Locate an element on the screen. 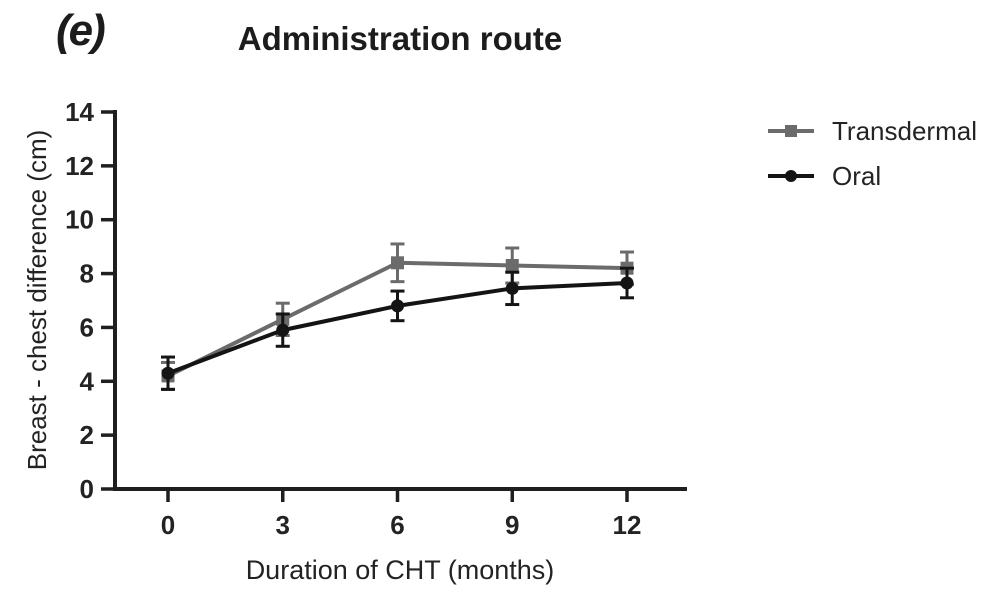 The height and width of the screenshot is (613, 1008). legend-item-oral: Oral is located at coordinates (872, 176).